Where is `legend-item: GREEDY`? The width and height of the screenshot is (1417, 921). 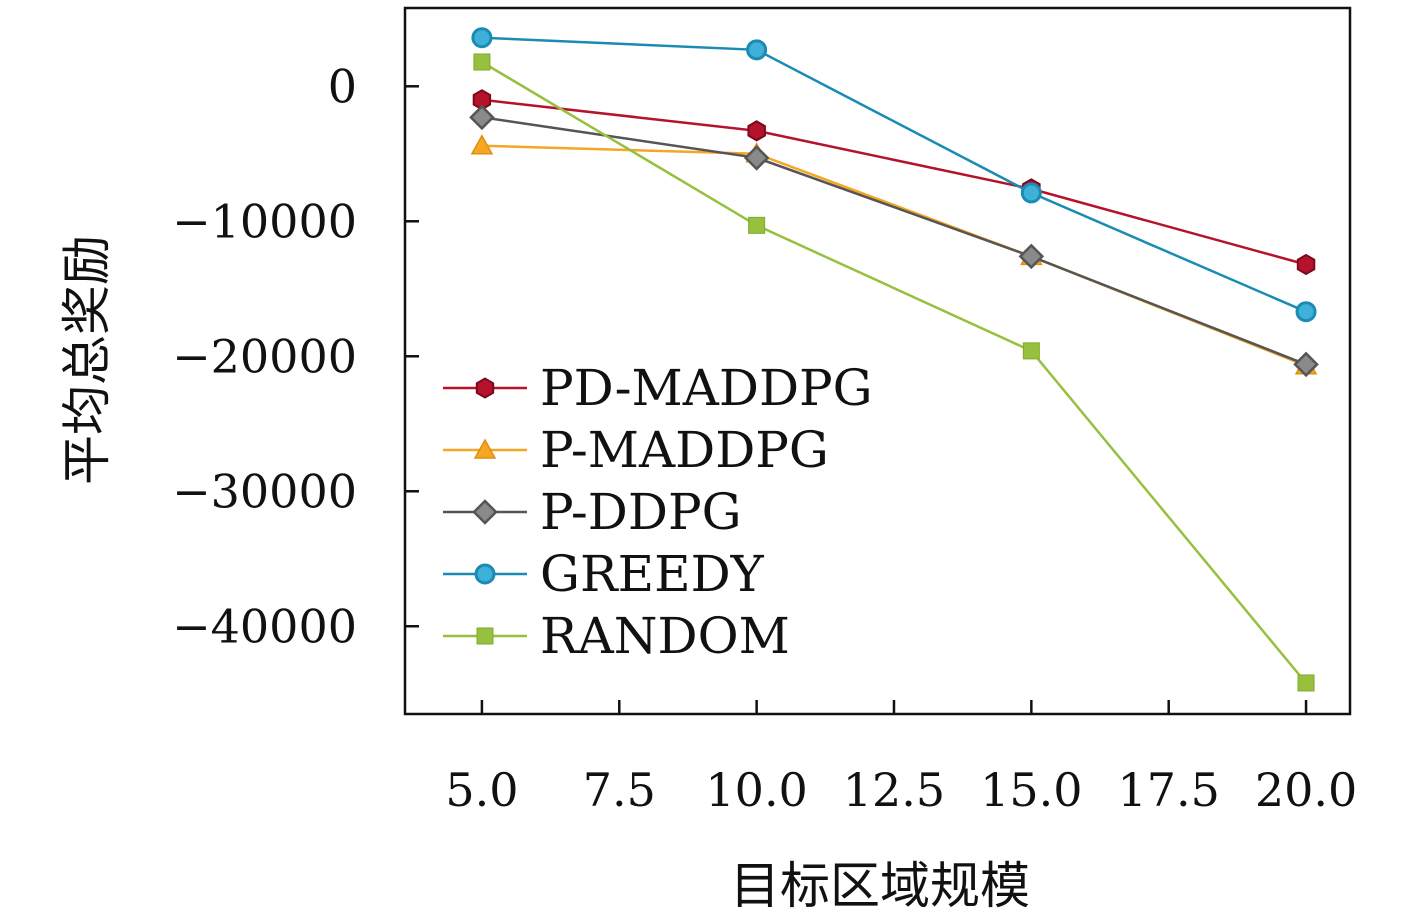
legend-item: GREEDY is located at coordinates (604, 574).